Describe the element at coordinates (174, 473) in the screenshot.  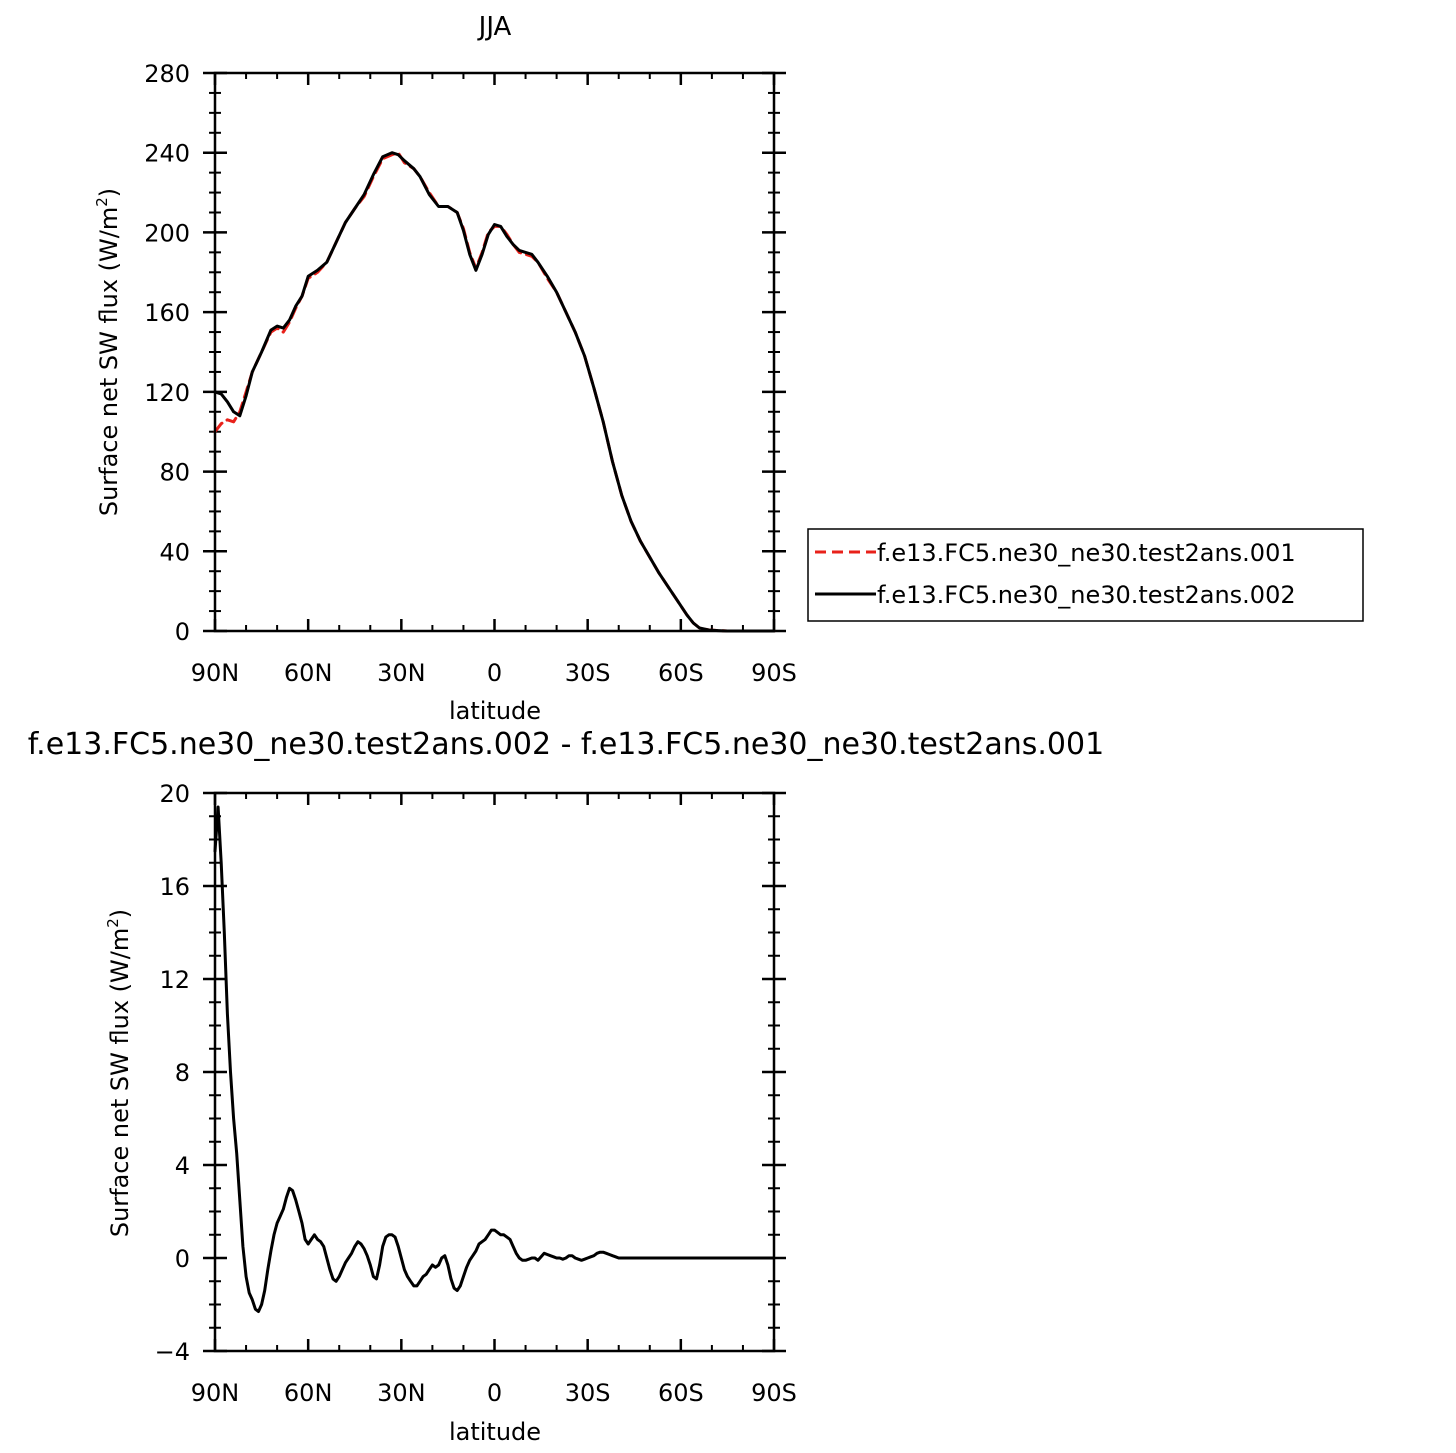
I see `y-tick-label: 80` at that location.